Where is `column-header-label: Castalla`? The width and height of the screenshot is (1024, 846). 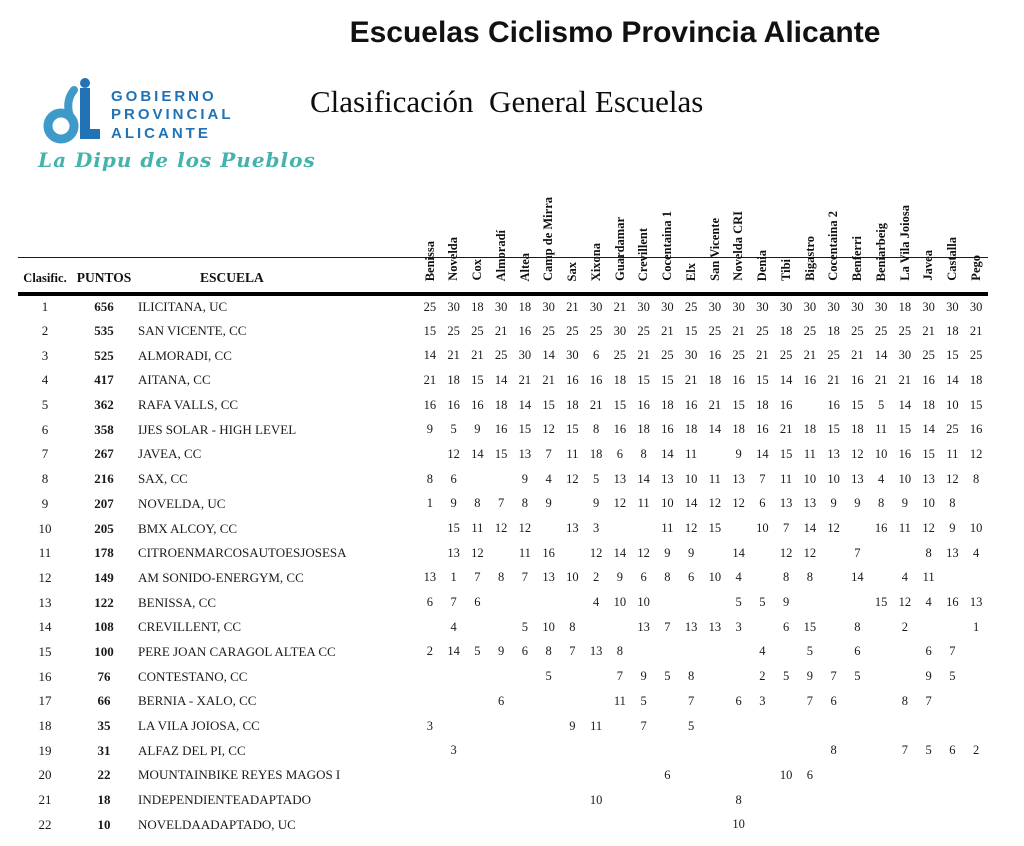
column-header-label: Castalla is located at coordinates (952, 259).